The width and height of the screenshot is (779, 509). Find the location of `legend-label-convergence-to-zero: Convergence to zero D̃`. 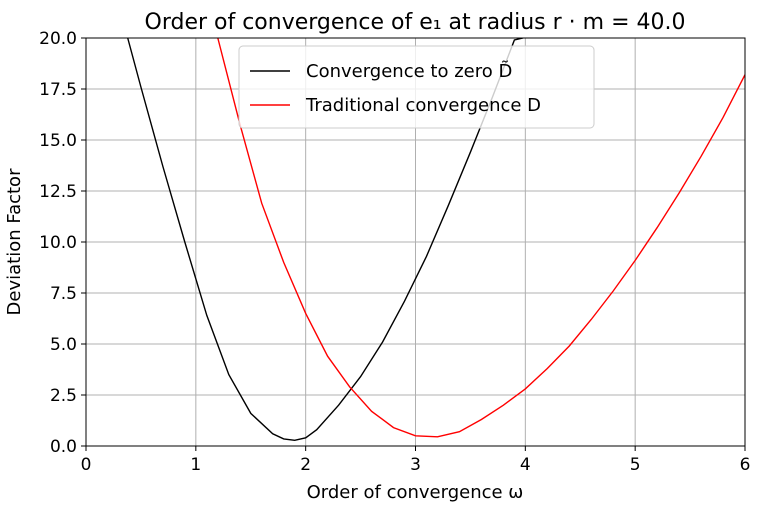

legend-label-convergence-to-zero: Convergence to zero D̃ is located at coordinates (409, 71).